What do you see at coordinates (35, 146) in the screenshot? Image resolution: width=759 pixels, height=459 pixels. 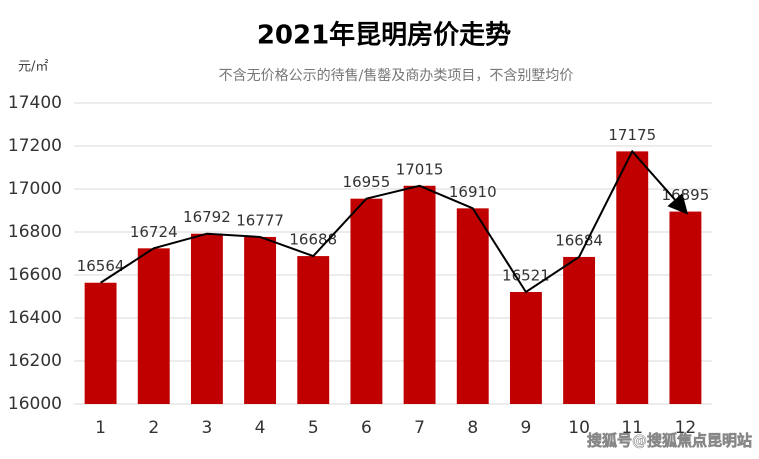 I see `y-tick-label: 17200` at bounding box center [35, 146].